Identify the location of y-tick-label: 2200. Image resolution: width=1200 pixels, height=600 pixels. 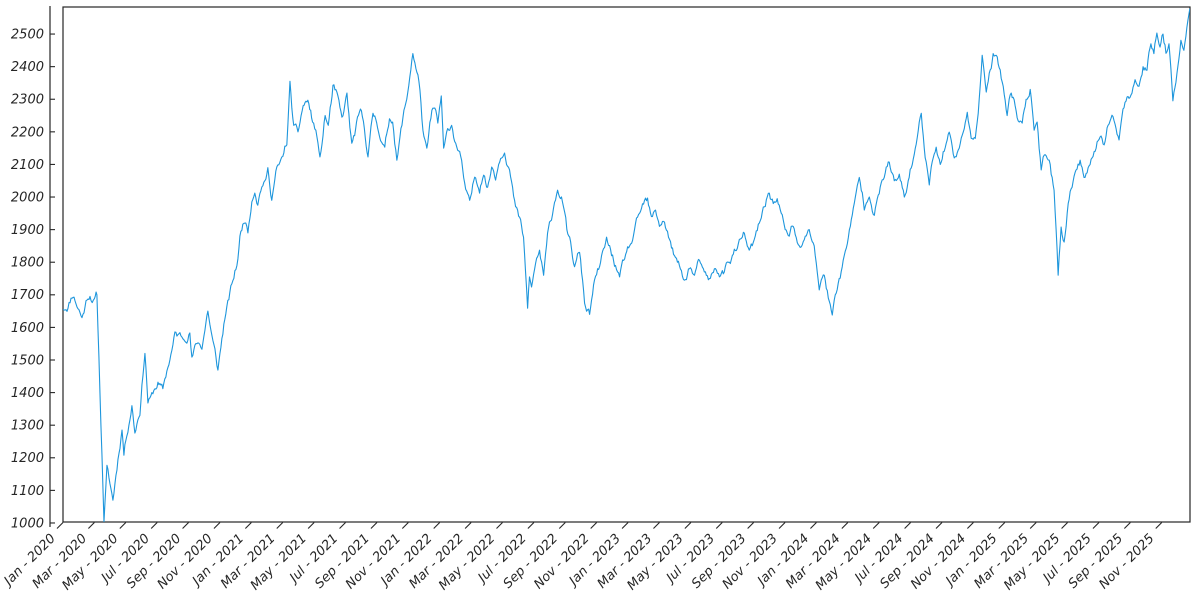
(27, 132).